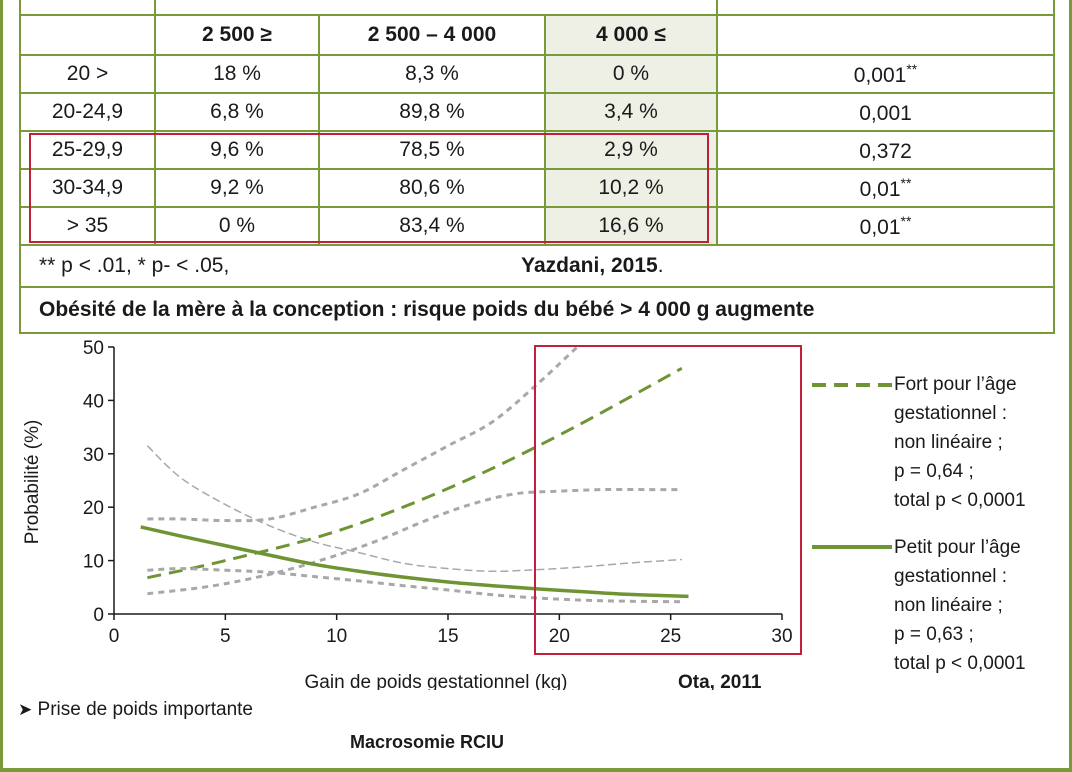 Image resolution: width=1072 pixels, height=772 pixels. I want to click on highlight-box-table, so click(369, 188).